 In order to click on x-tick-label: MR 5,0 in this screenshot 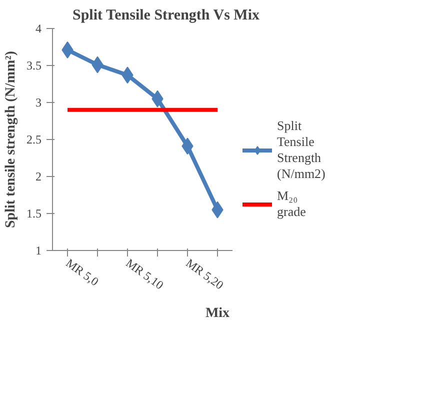, I will do `click(82, 272)`.